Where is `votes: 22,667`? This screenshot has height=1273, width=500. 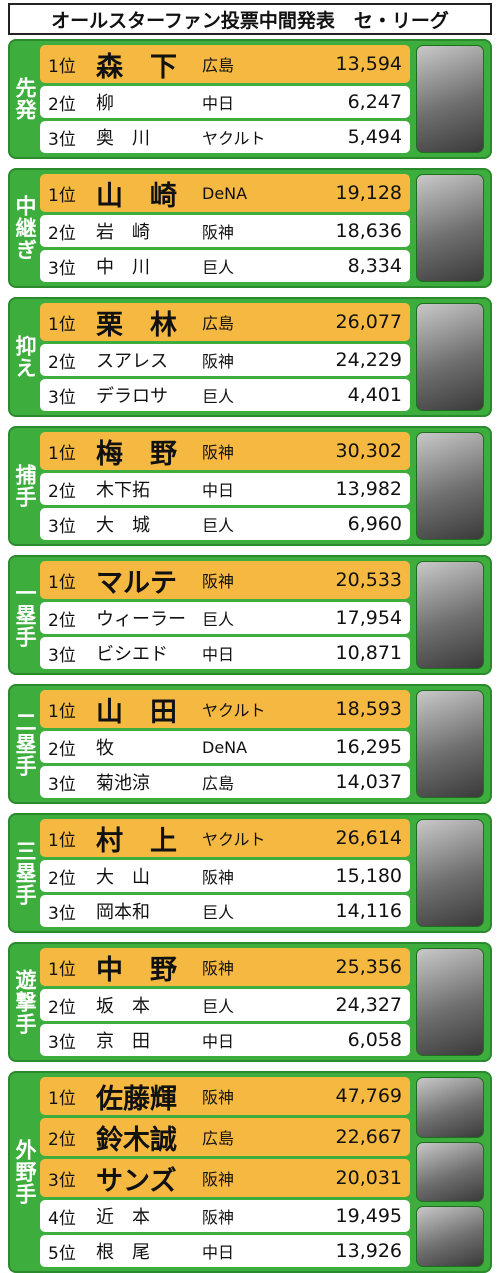 votes: 22,667 is located at coordinates (368, 1137).